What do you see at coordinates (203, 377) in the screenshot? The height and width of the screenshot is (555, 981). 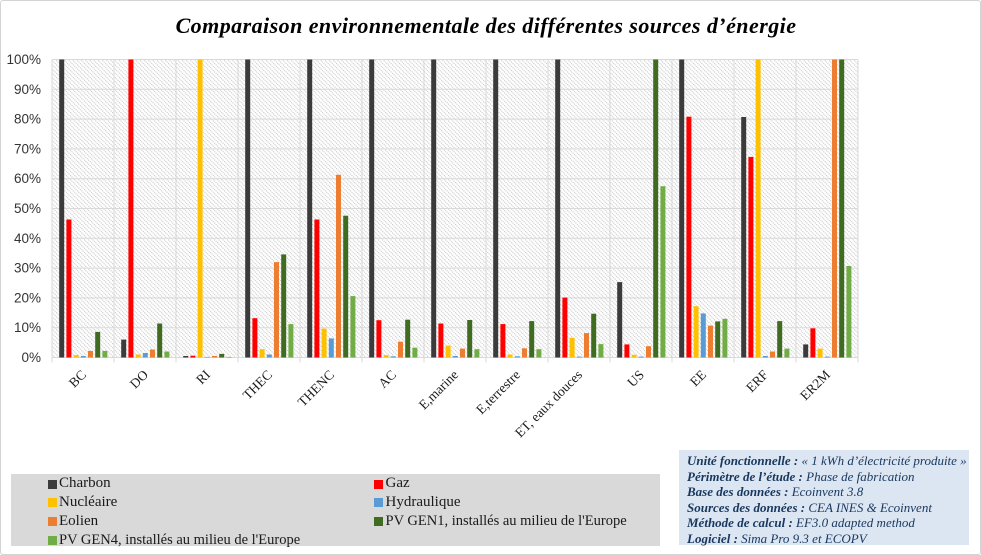 I see `svg-text: RI` at bounding box center [203, 377].